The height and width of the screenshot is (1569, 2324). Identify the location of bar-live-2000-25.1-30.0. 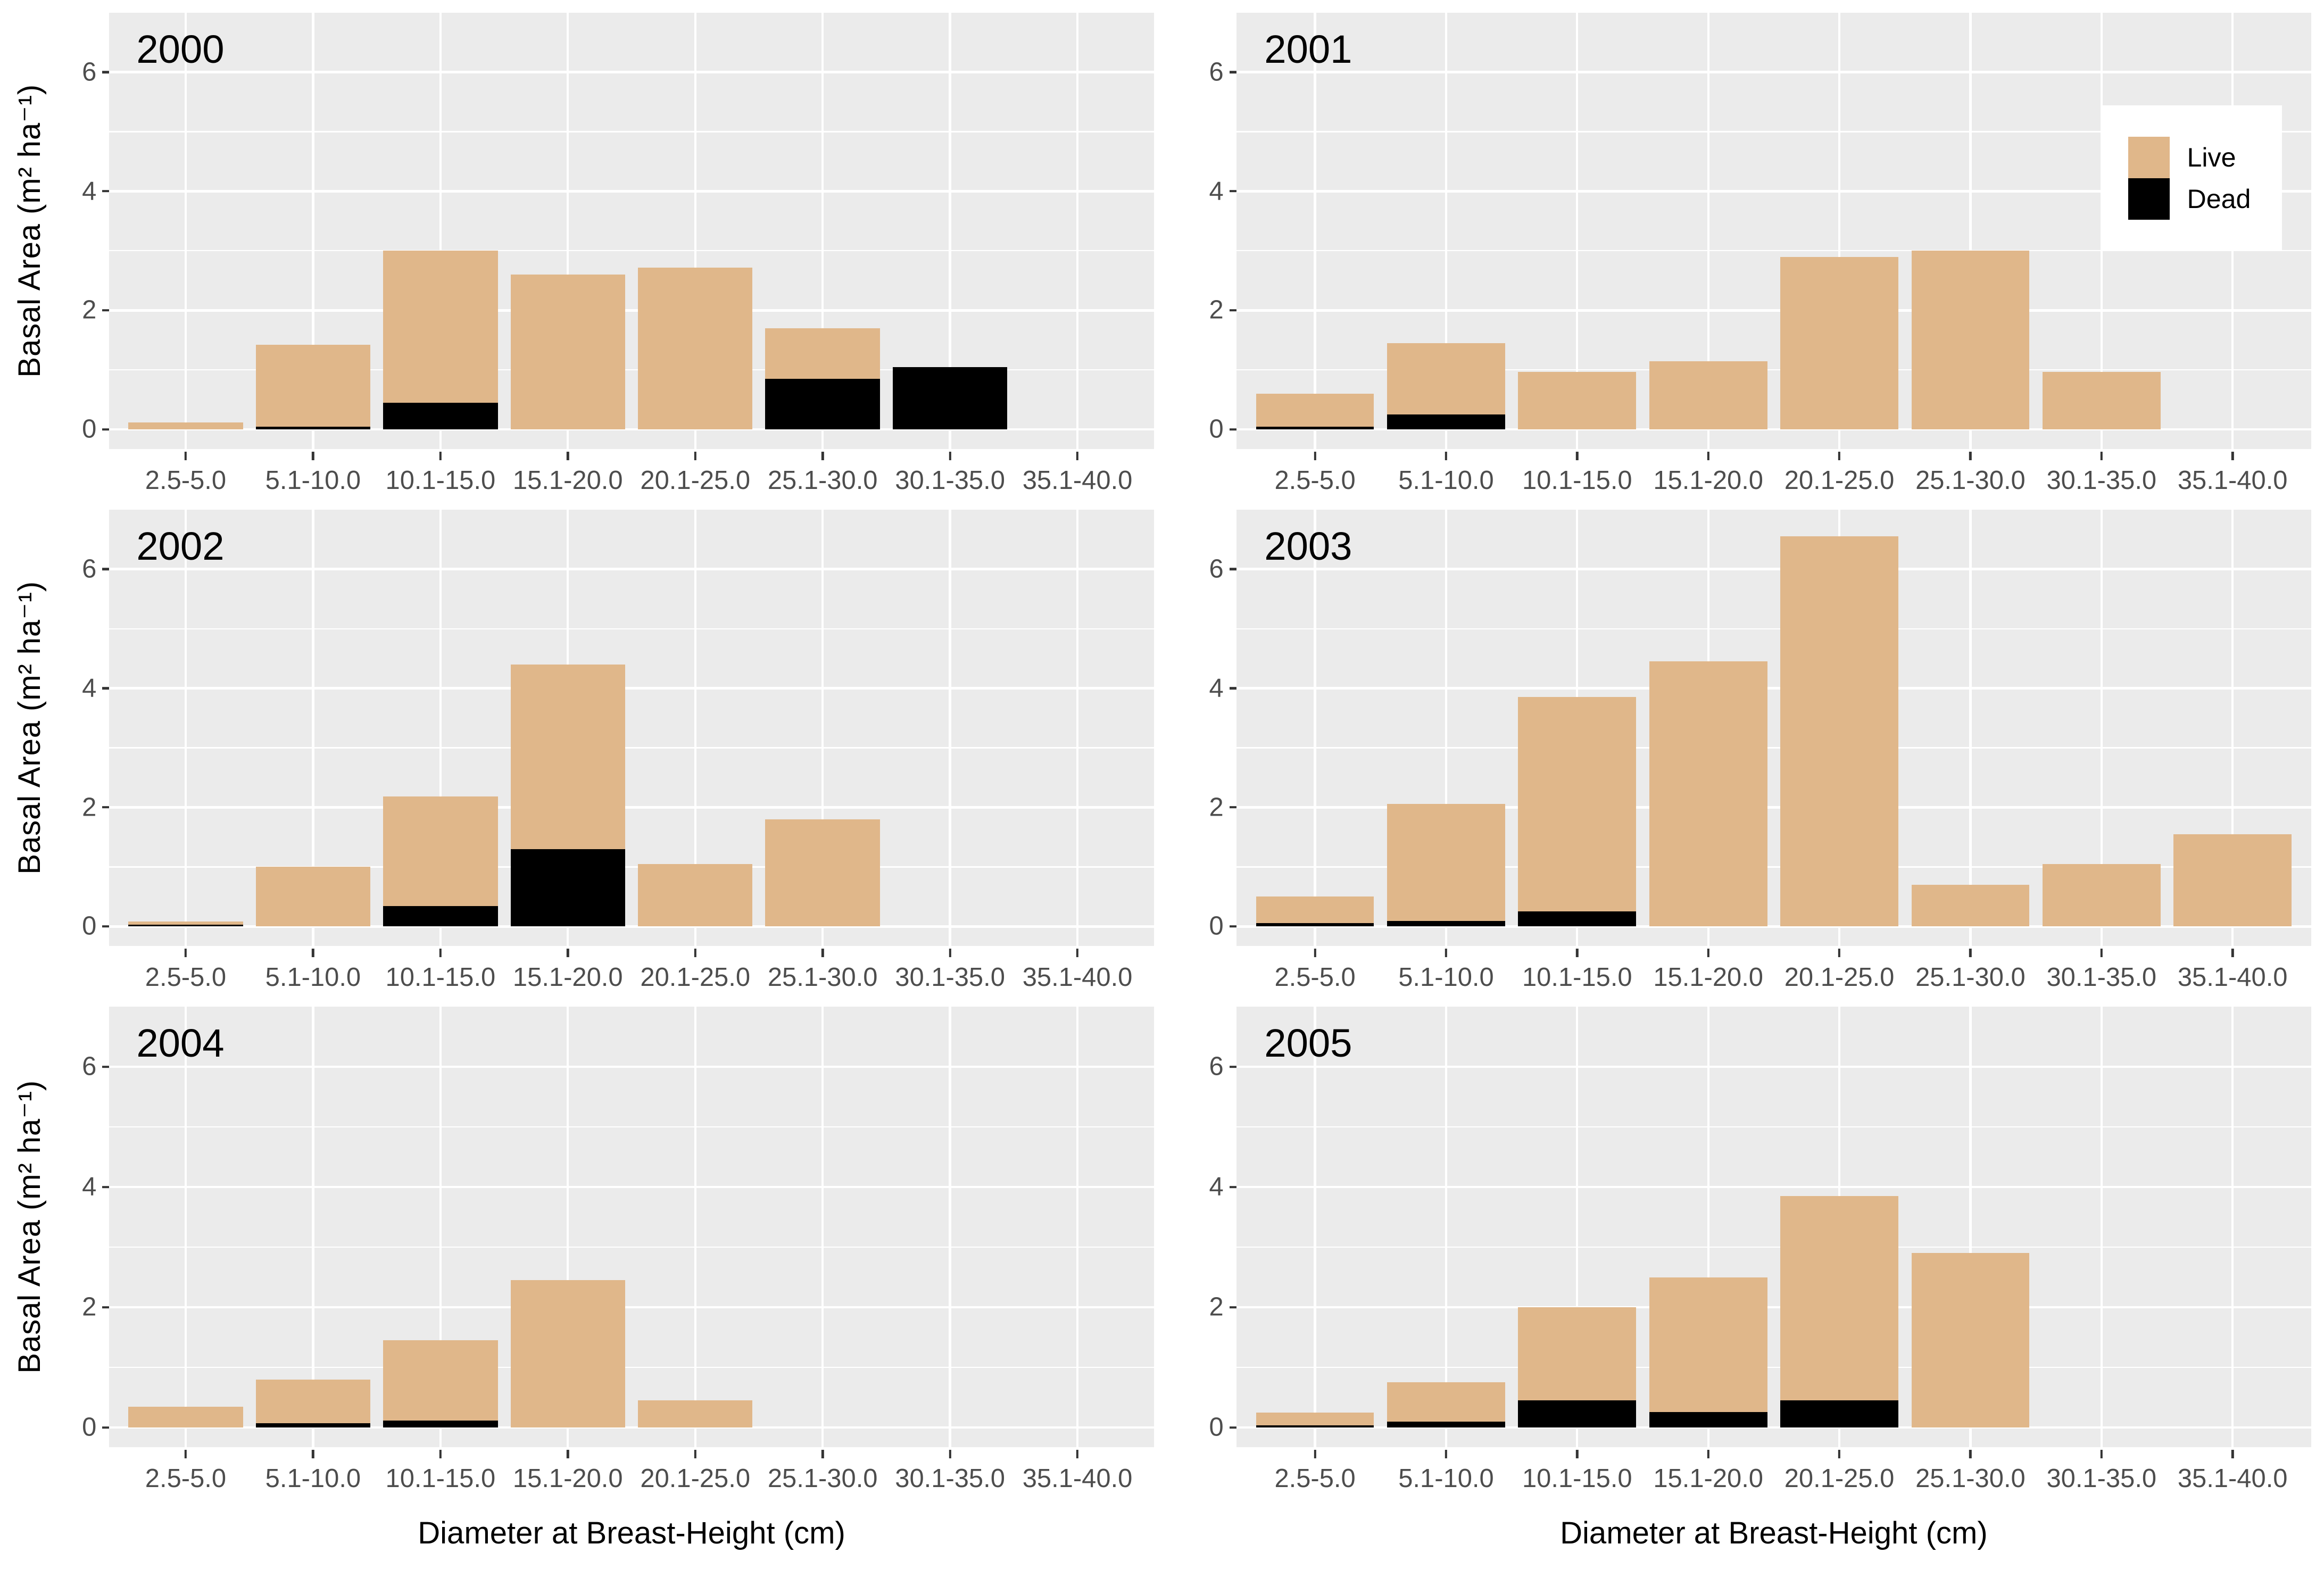
(822, 353).